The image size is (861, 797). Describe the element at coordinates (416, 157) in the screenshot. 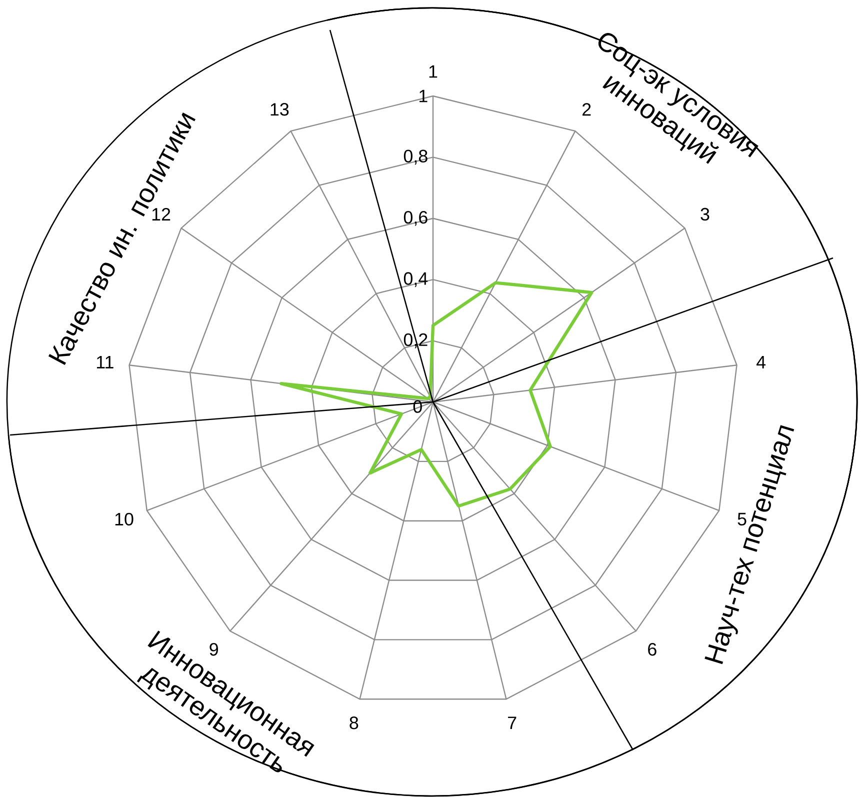

I see `y-tick-label: 0,8` at that location.